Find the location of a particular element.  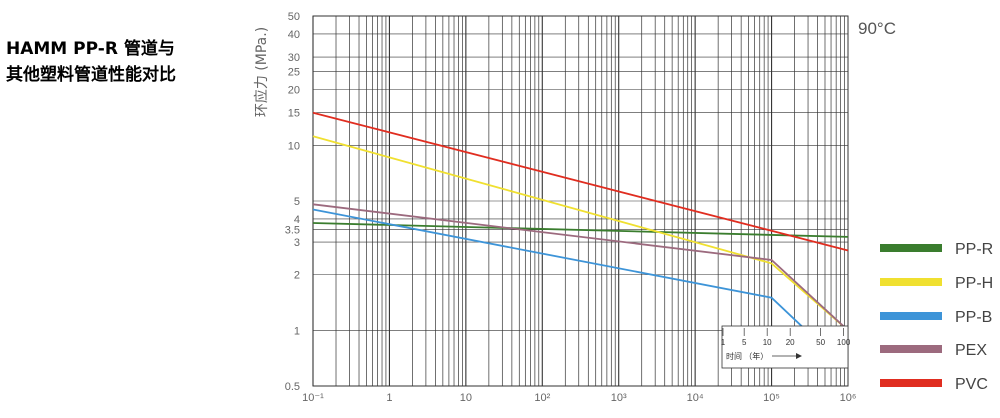

legend: PP-R PP-H PP-B PEX PVC is located at coordinates (936, 317).